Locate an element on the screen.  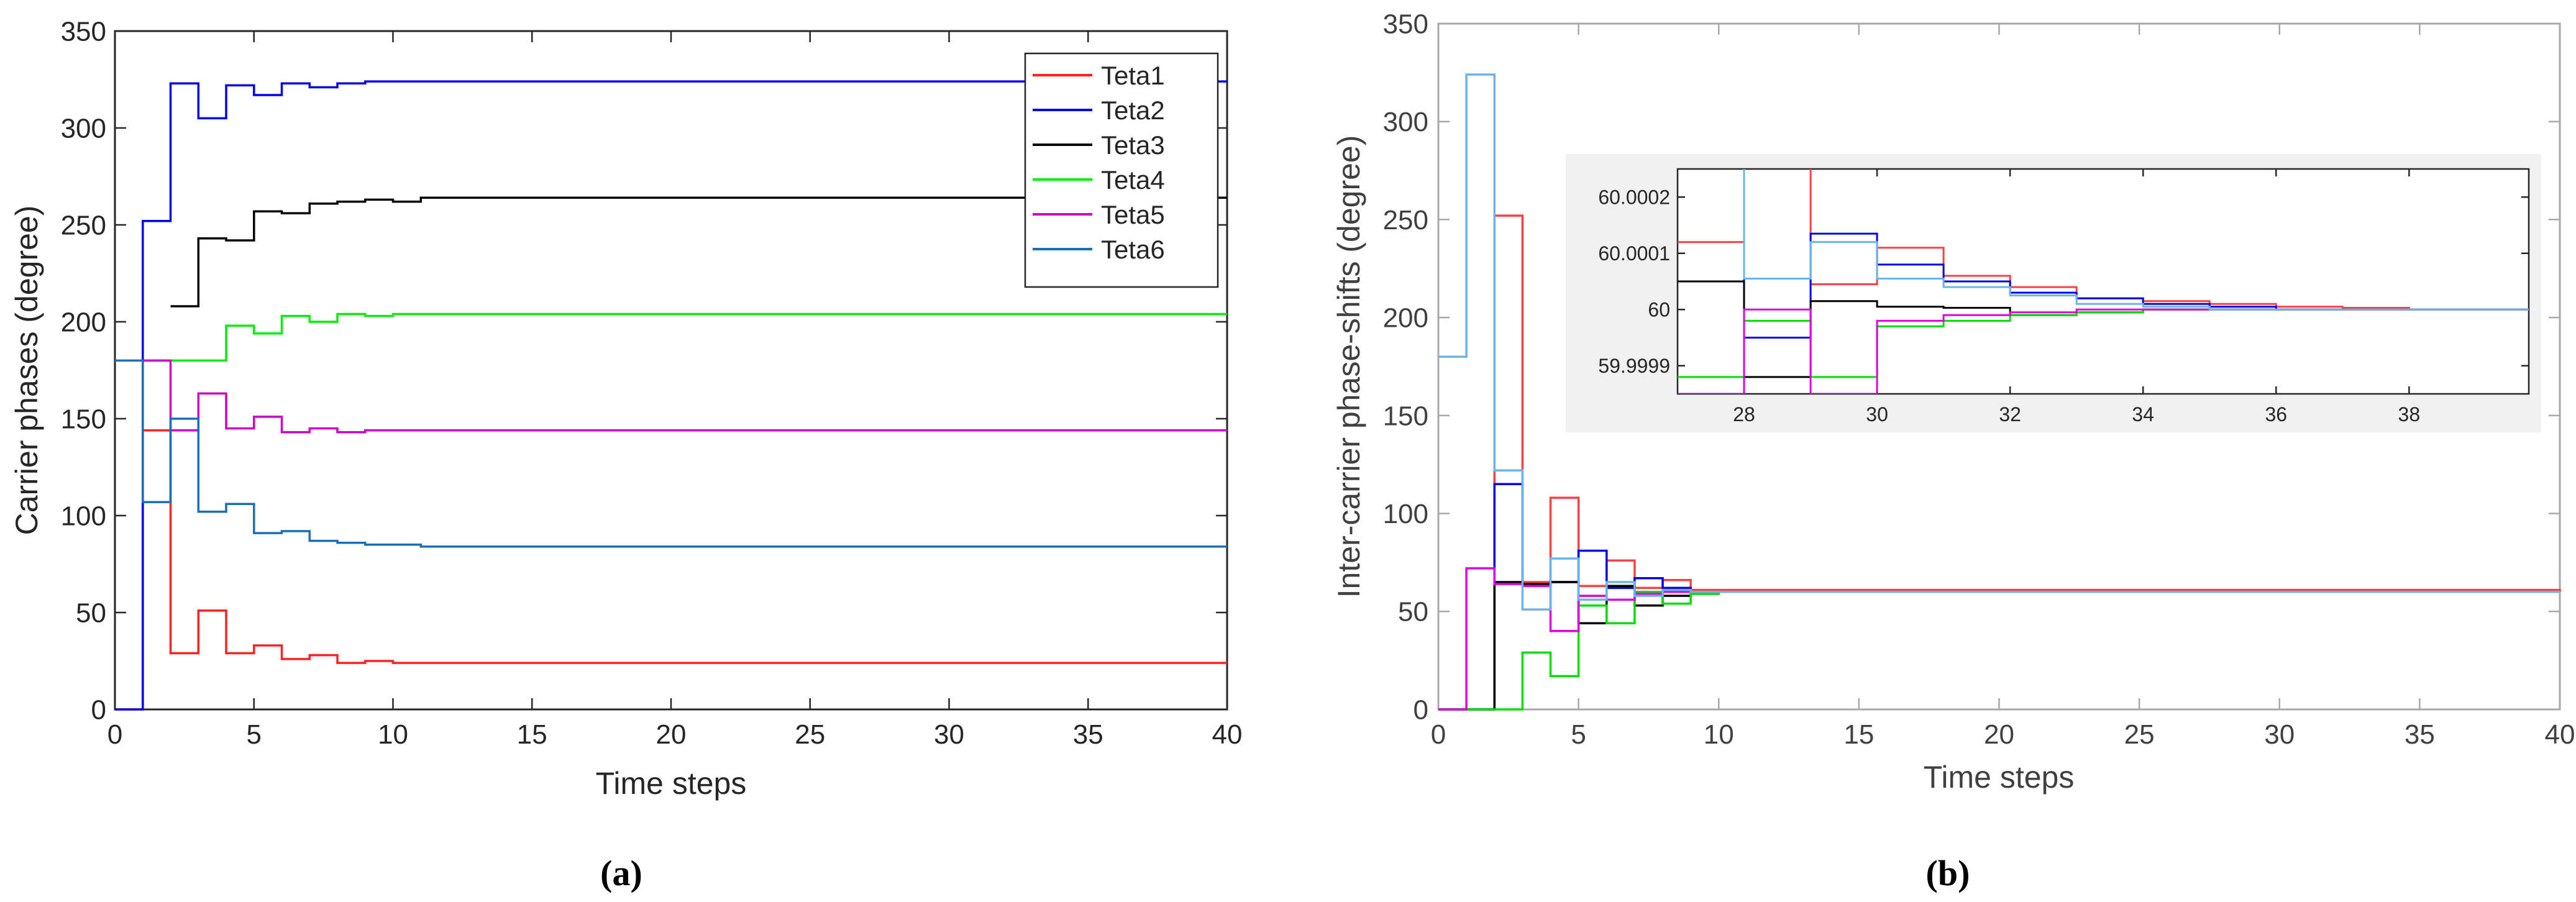
panel-a-ytick-label: 250 is located at coordinates (83, 225).